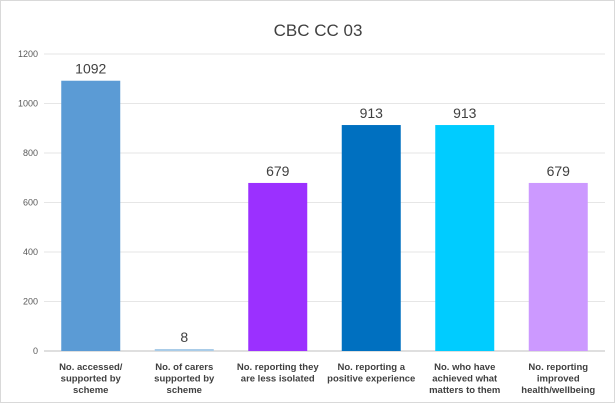  What do you see at coordinates (278, 367) in the screenshot?
I see `category-label-line: No. reporting they` at bounding box center [278, 367].